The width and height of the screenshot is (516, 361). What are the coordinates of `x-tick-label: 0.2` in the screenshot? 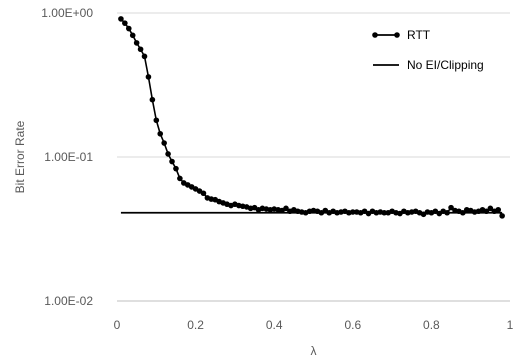 It's located at (195, 325).